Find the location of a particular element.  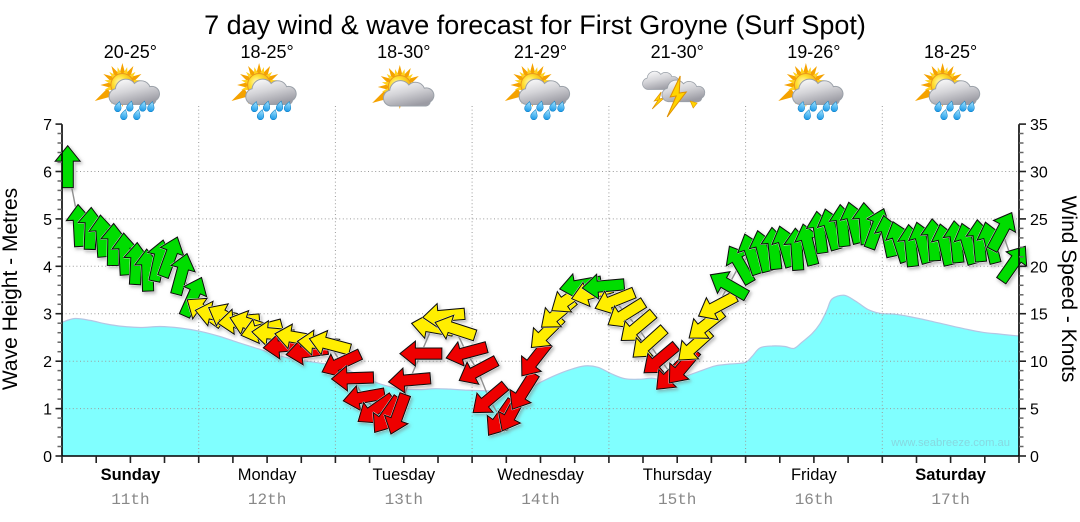

svg-text: 7 is located at coordinates (47, 125).